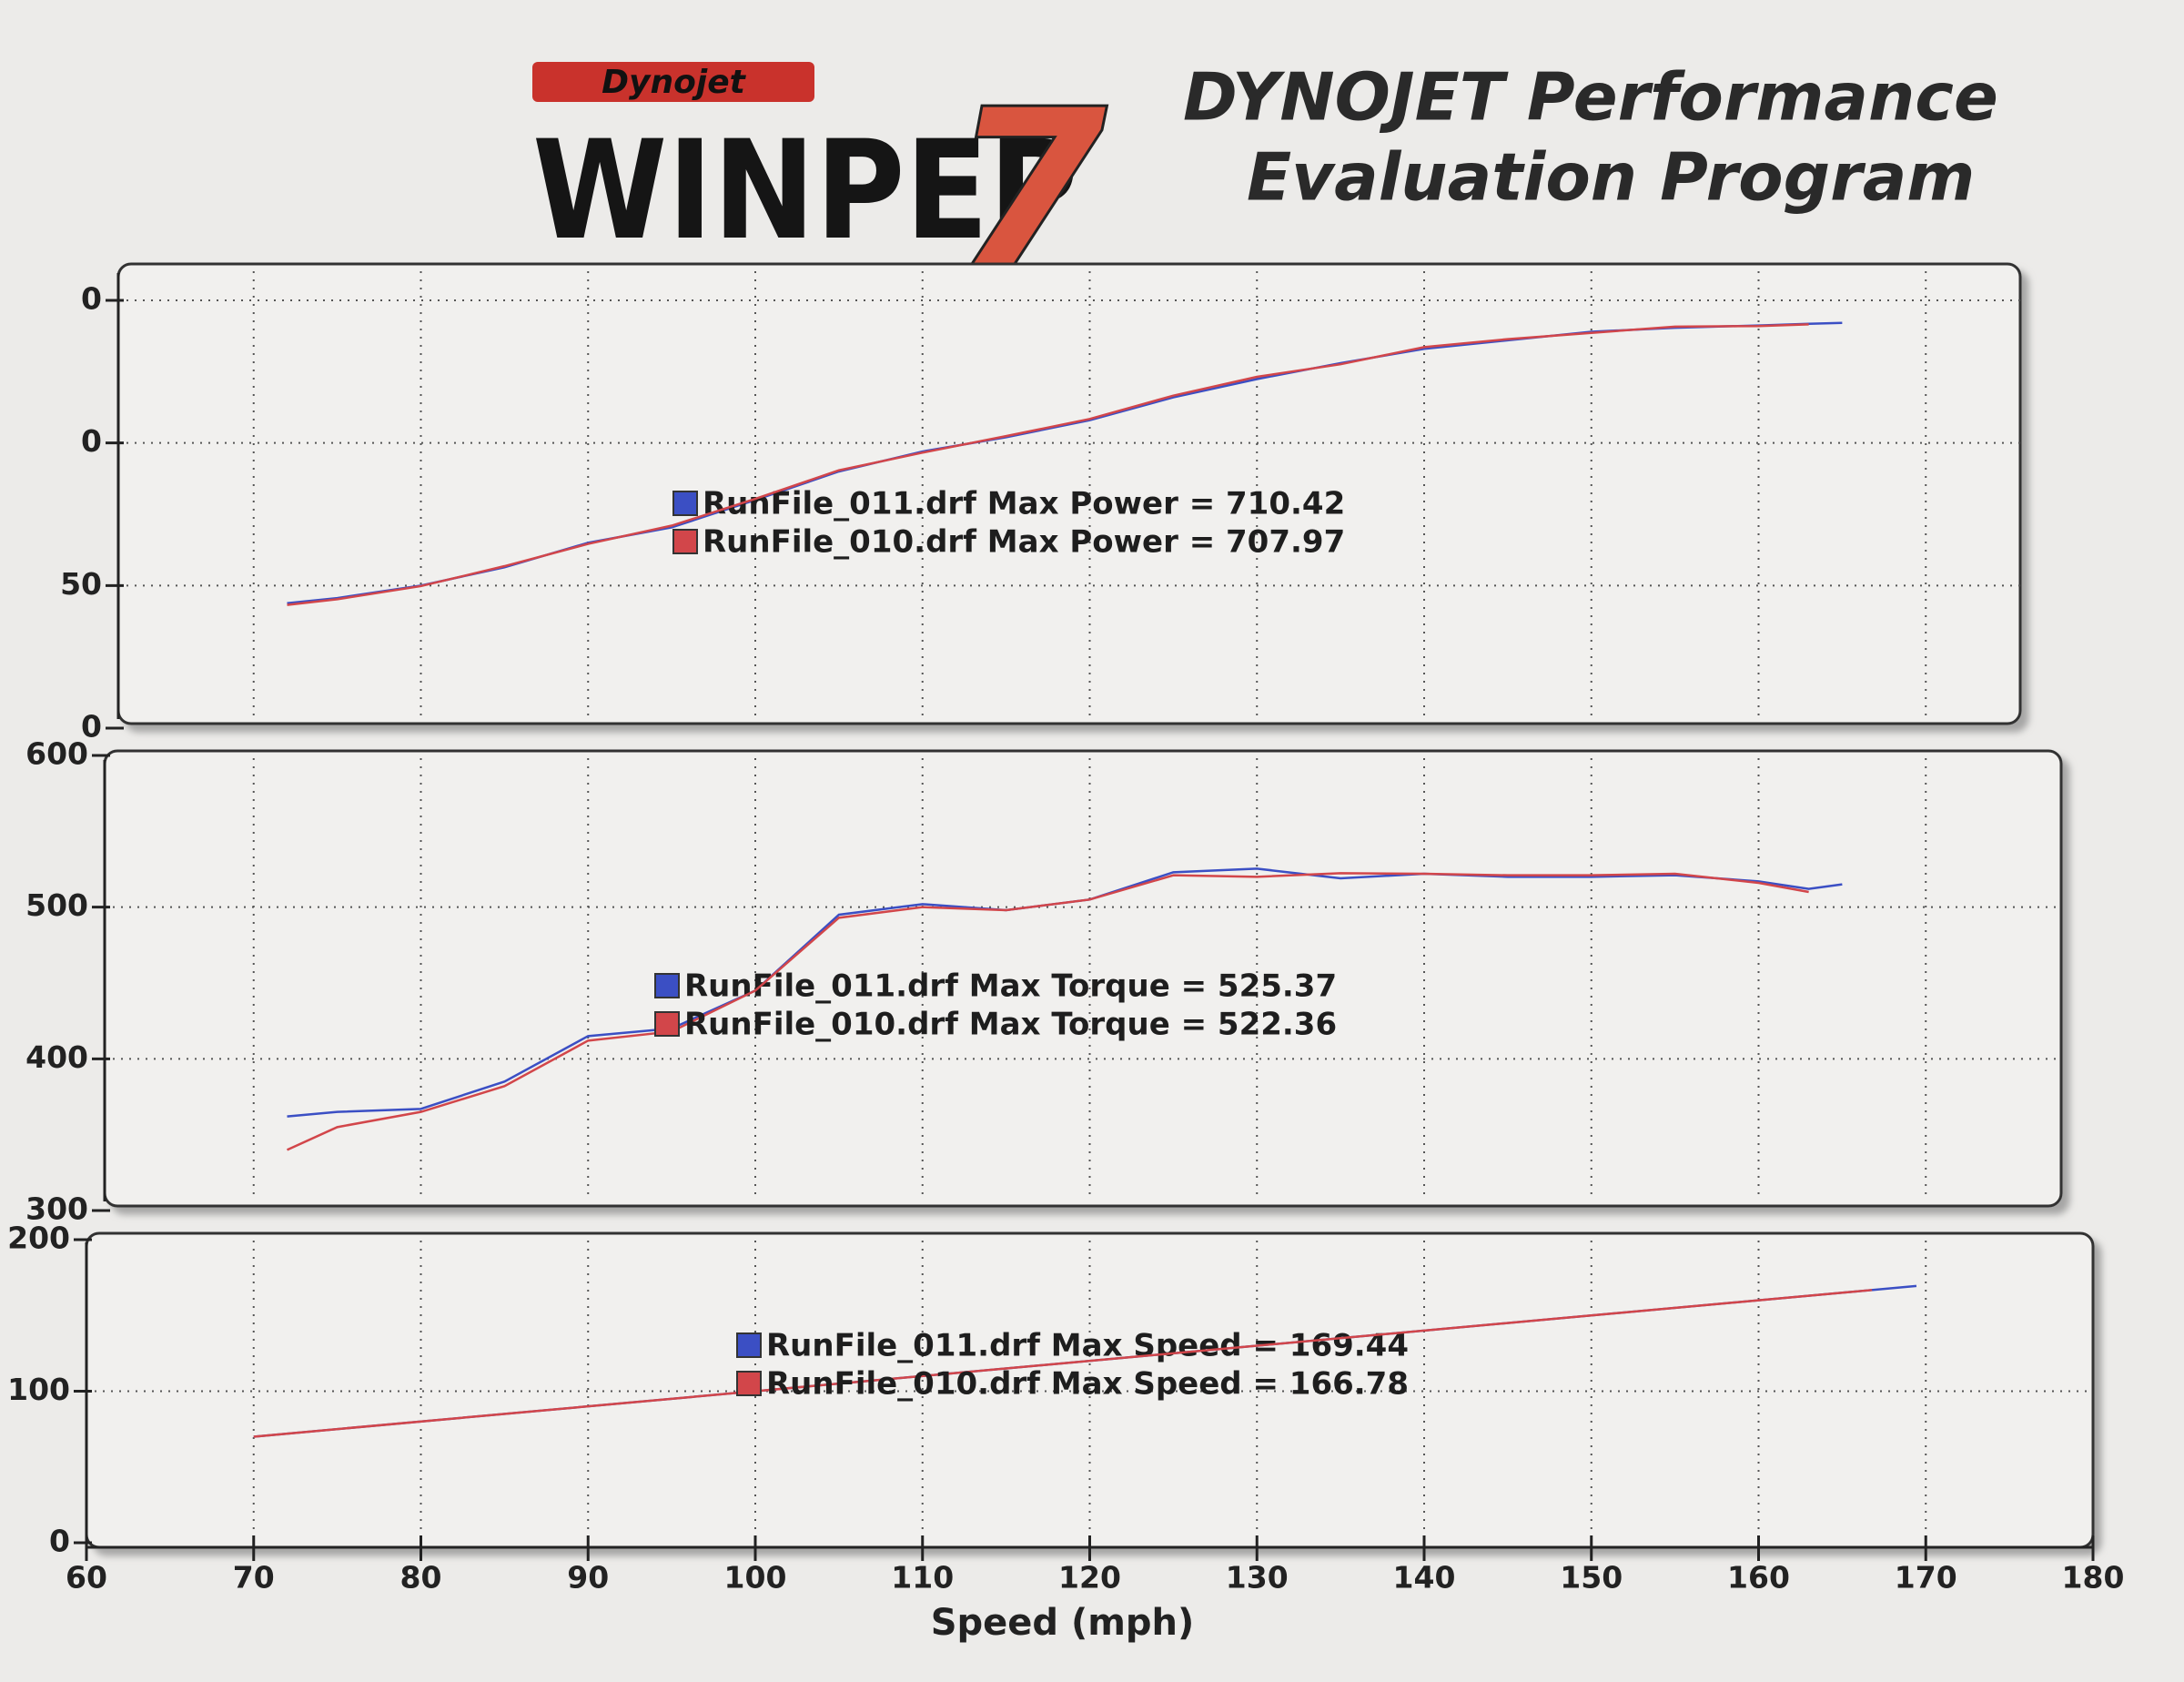  What do you see at coordinates (588, 1578) in the screenshot?
I see `x-tick-label: 90` at bounding box center [588, 1578].